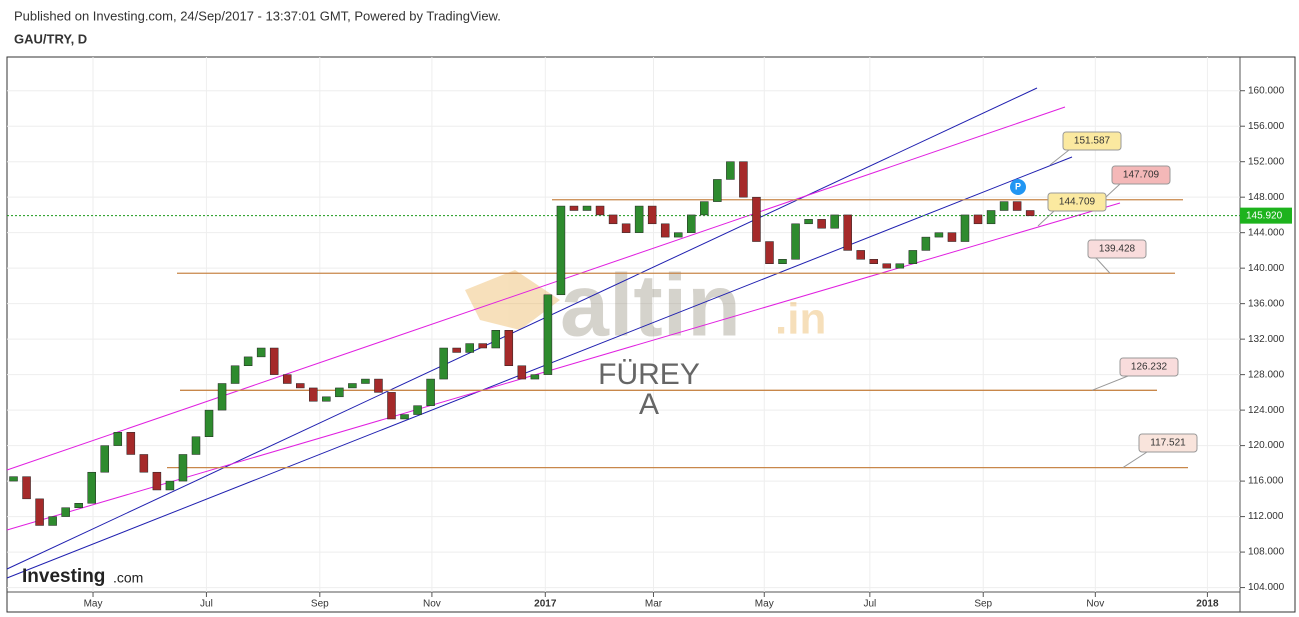 This screenshot has width=1299, height=617. Describe the element at coordinates (1266, 339) in the screenshot. I see `y-tick-label: 132.000` at that location.